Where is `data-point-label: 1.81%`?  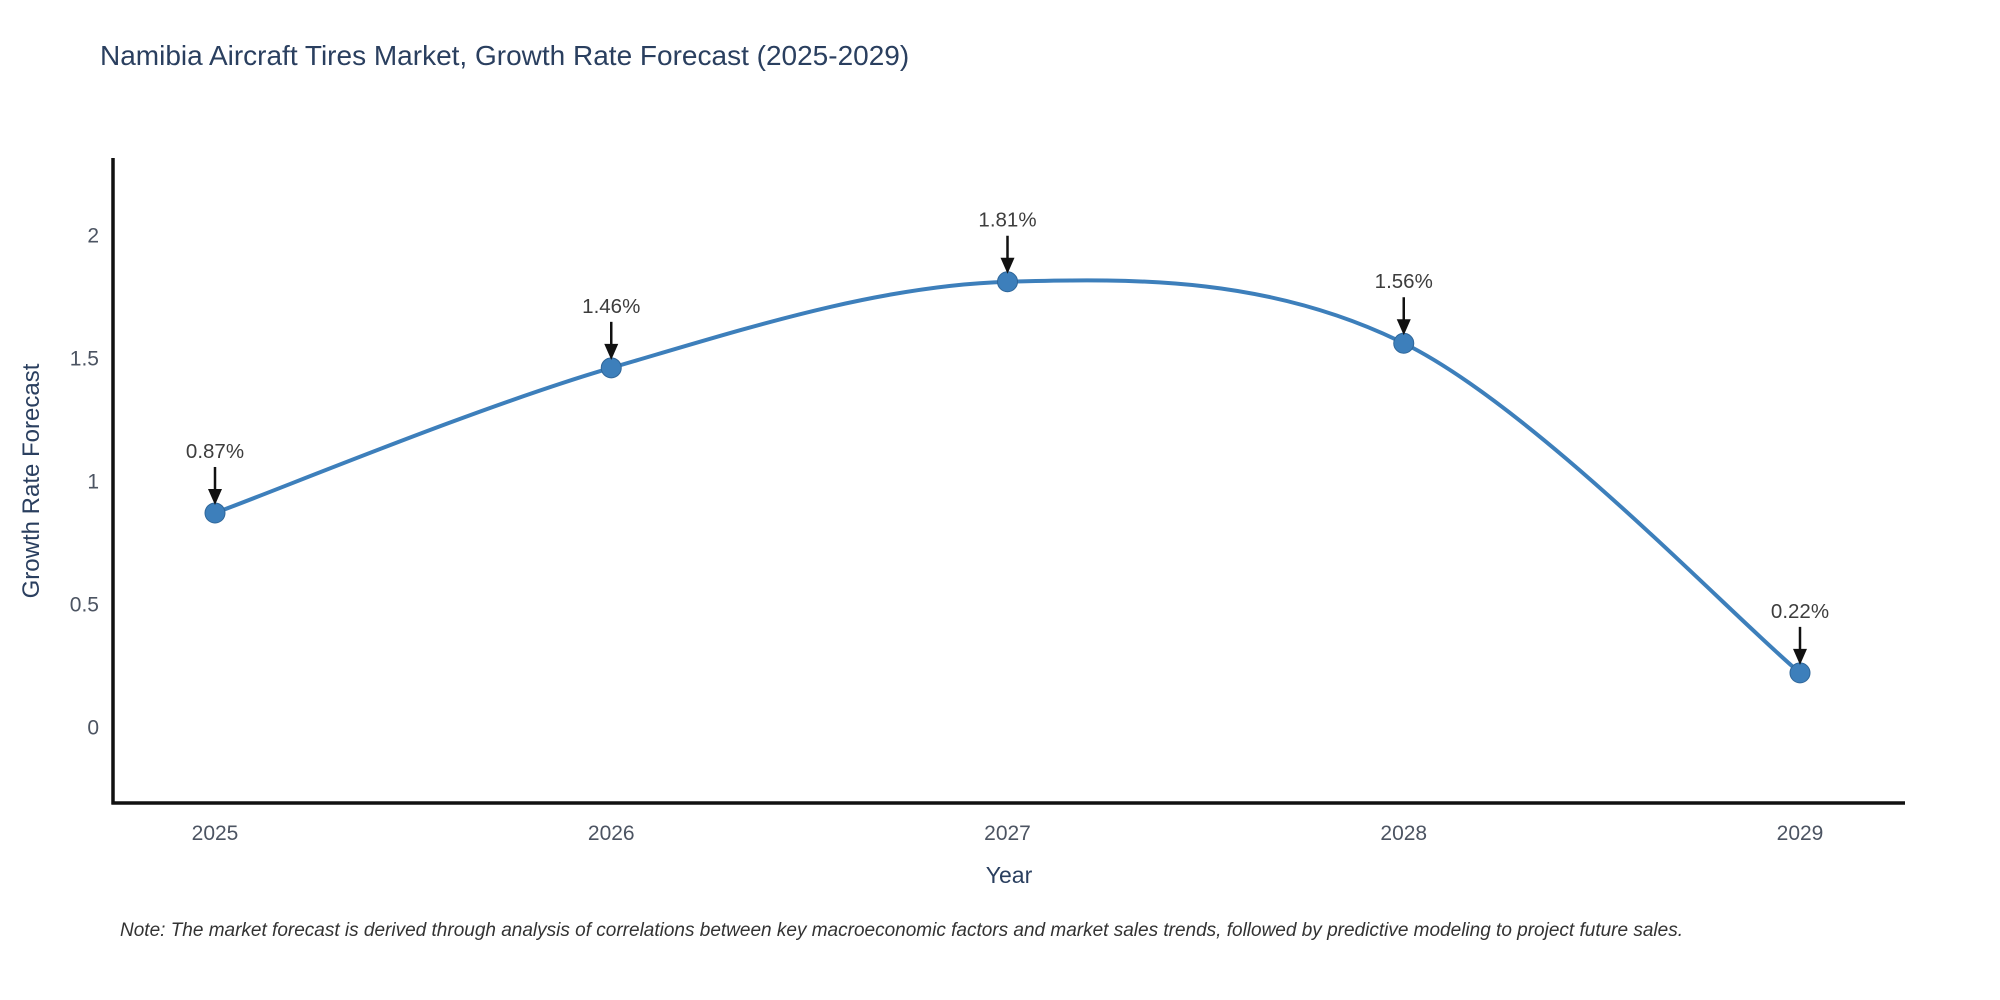
data-point-label: 1.81% is located at coordinates (1007, 220).